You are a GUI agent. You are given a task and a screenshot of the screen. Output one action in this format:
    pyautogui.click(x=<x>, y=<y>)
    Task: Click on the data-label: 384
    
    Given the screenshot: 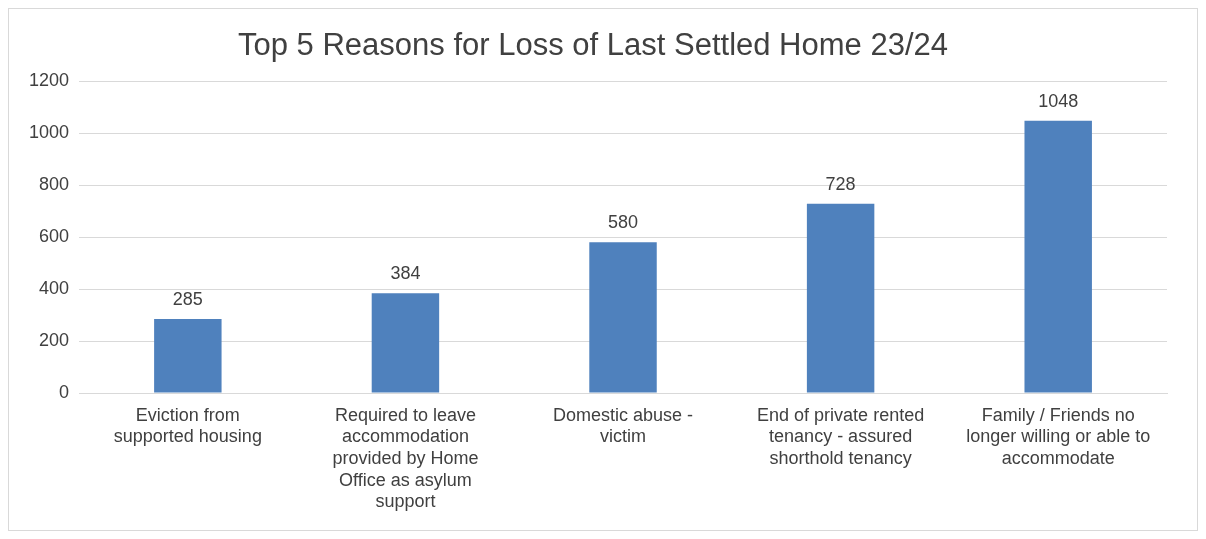 What is the action you would take?
    pyautogui.click(x=405, y=273)
    